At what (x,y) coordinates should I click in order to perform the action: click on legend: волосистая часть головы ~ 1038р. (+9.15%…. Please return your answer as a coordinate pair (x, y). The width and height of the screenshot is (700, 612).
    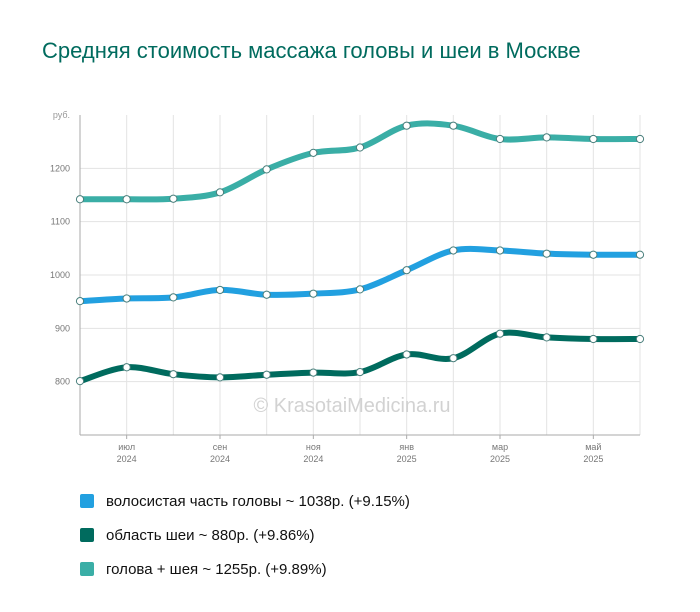
    Looking at the image, I should click on (245, 535).